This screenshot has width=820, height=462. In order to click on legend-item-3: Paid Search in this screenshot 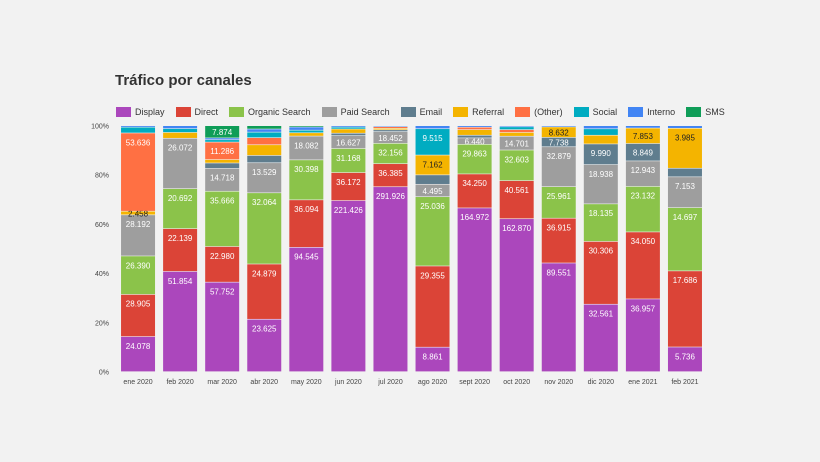, I will do `click(355, 112)`.